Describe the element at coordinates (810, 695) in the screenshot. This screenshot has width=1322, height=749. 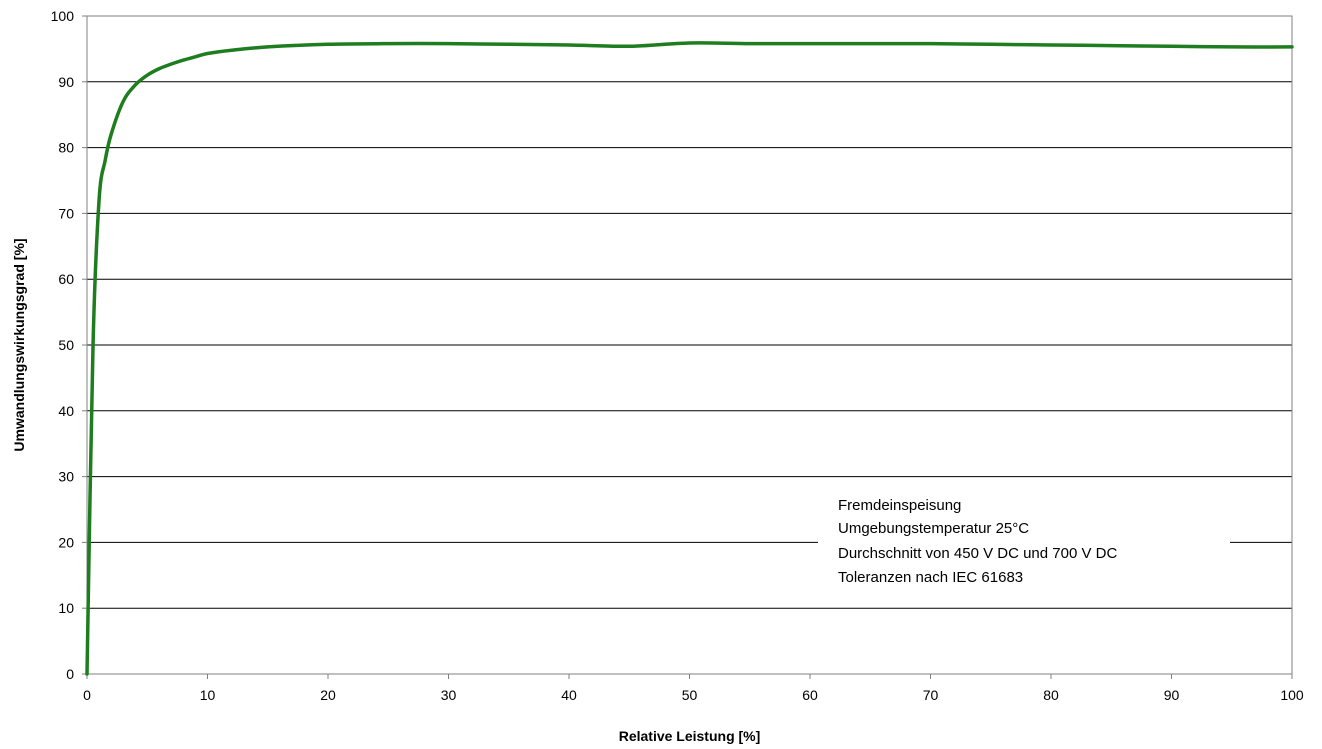
I see `x-tick-label: 60` at that location.